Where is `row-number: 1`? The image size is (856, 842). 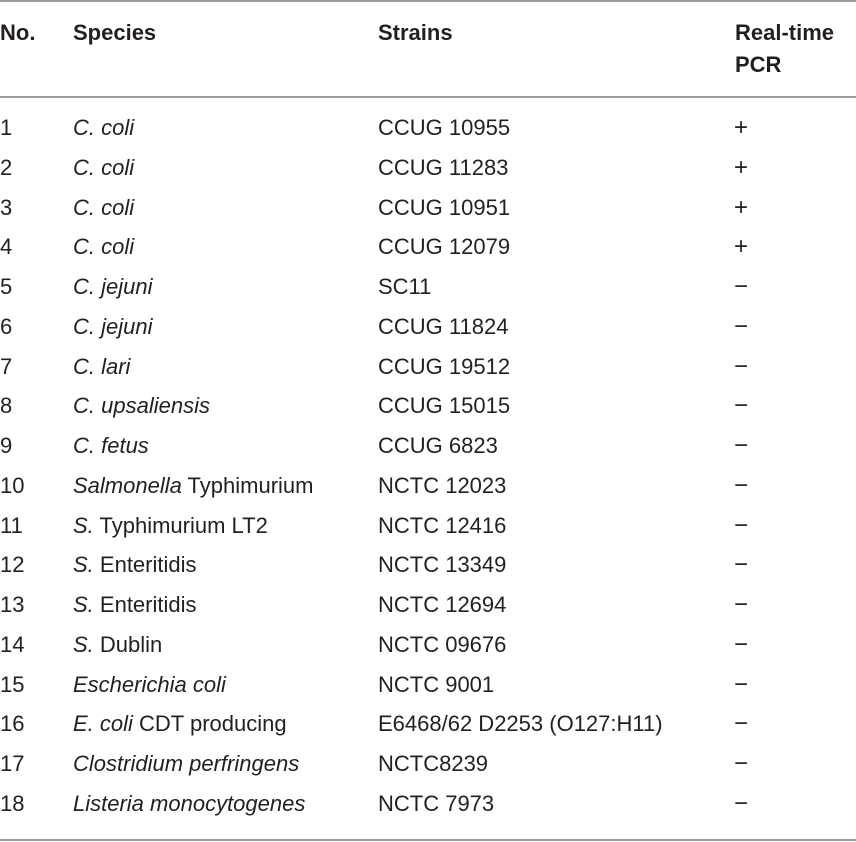
row-number: 1 is located at coordinates (6, 127).